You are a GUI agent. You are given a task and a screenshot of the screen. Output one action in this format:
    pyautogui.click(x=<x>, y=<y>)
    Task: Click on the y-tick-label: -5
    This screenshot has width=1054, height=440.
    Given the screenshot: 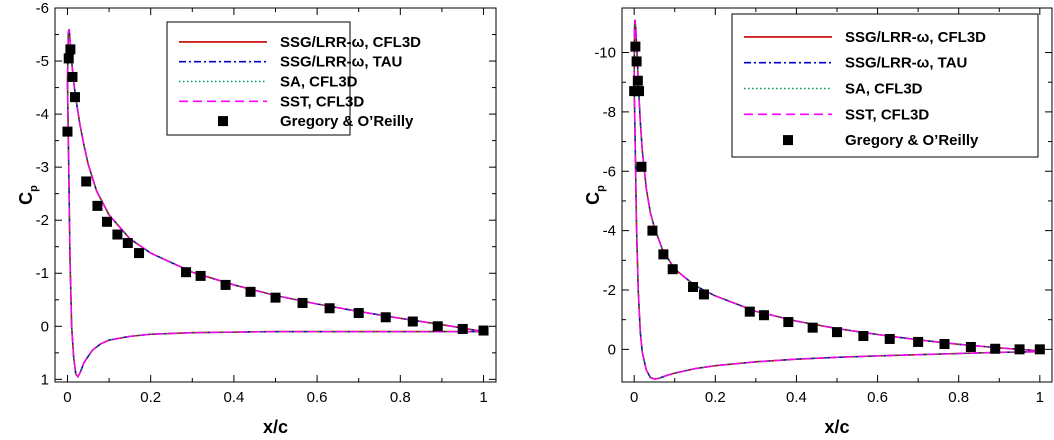 What is the action you would take?
    pyautogui.click(x=42, y=61)
    